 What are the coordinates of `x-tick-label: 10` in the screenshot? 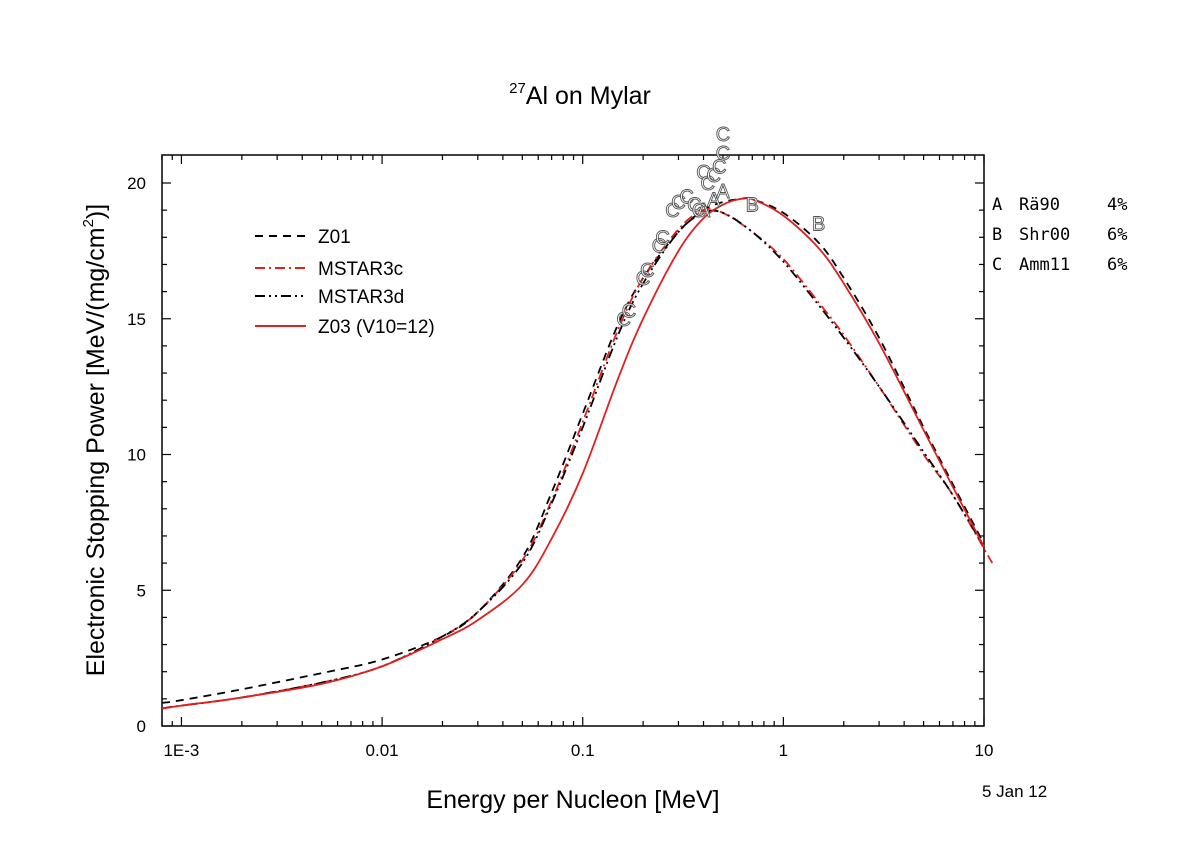 It's located at (984, 750).